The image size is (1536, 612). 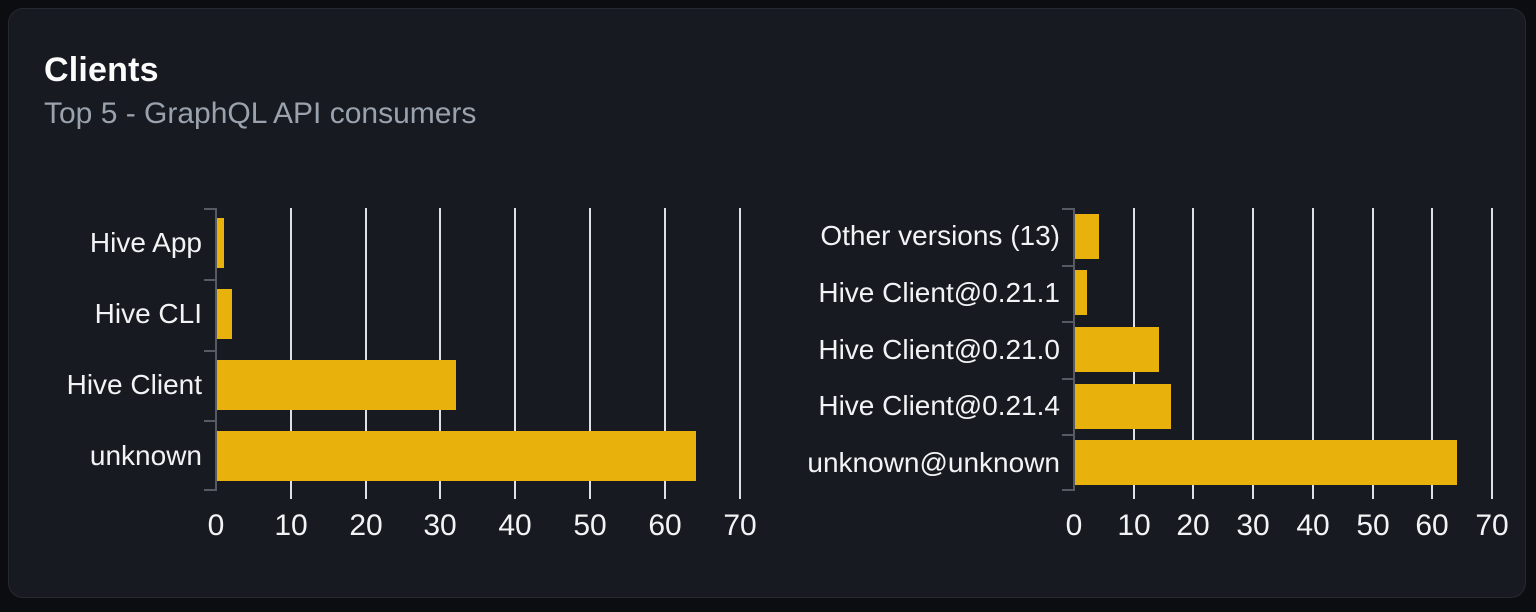 I want to click on category-label: Other versions (13), so click(x=940, y=235).